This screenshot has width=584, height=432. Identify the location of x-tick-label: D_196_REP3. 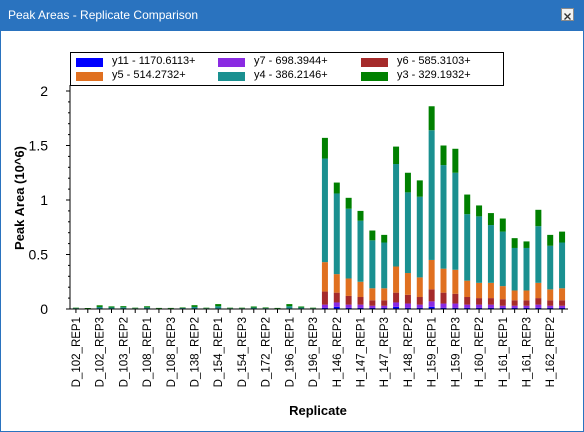
(314, 352).